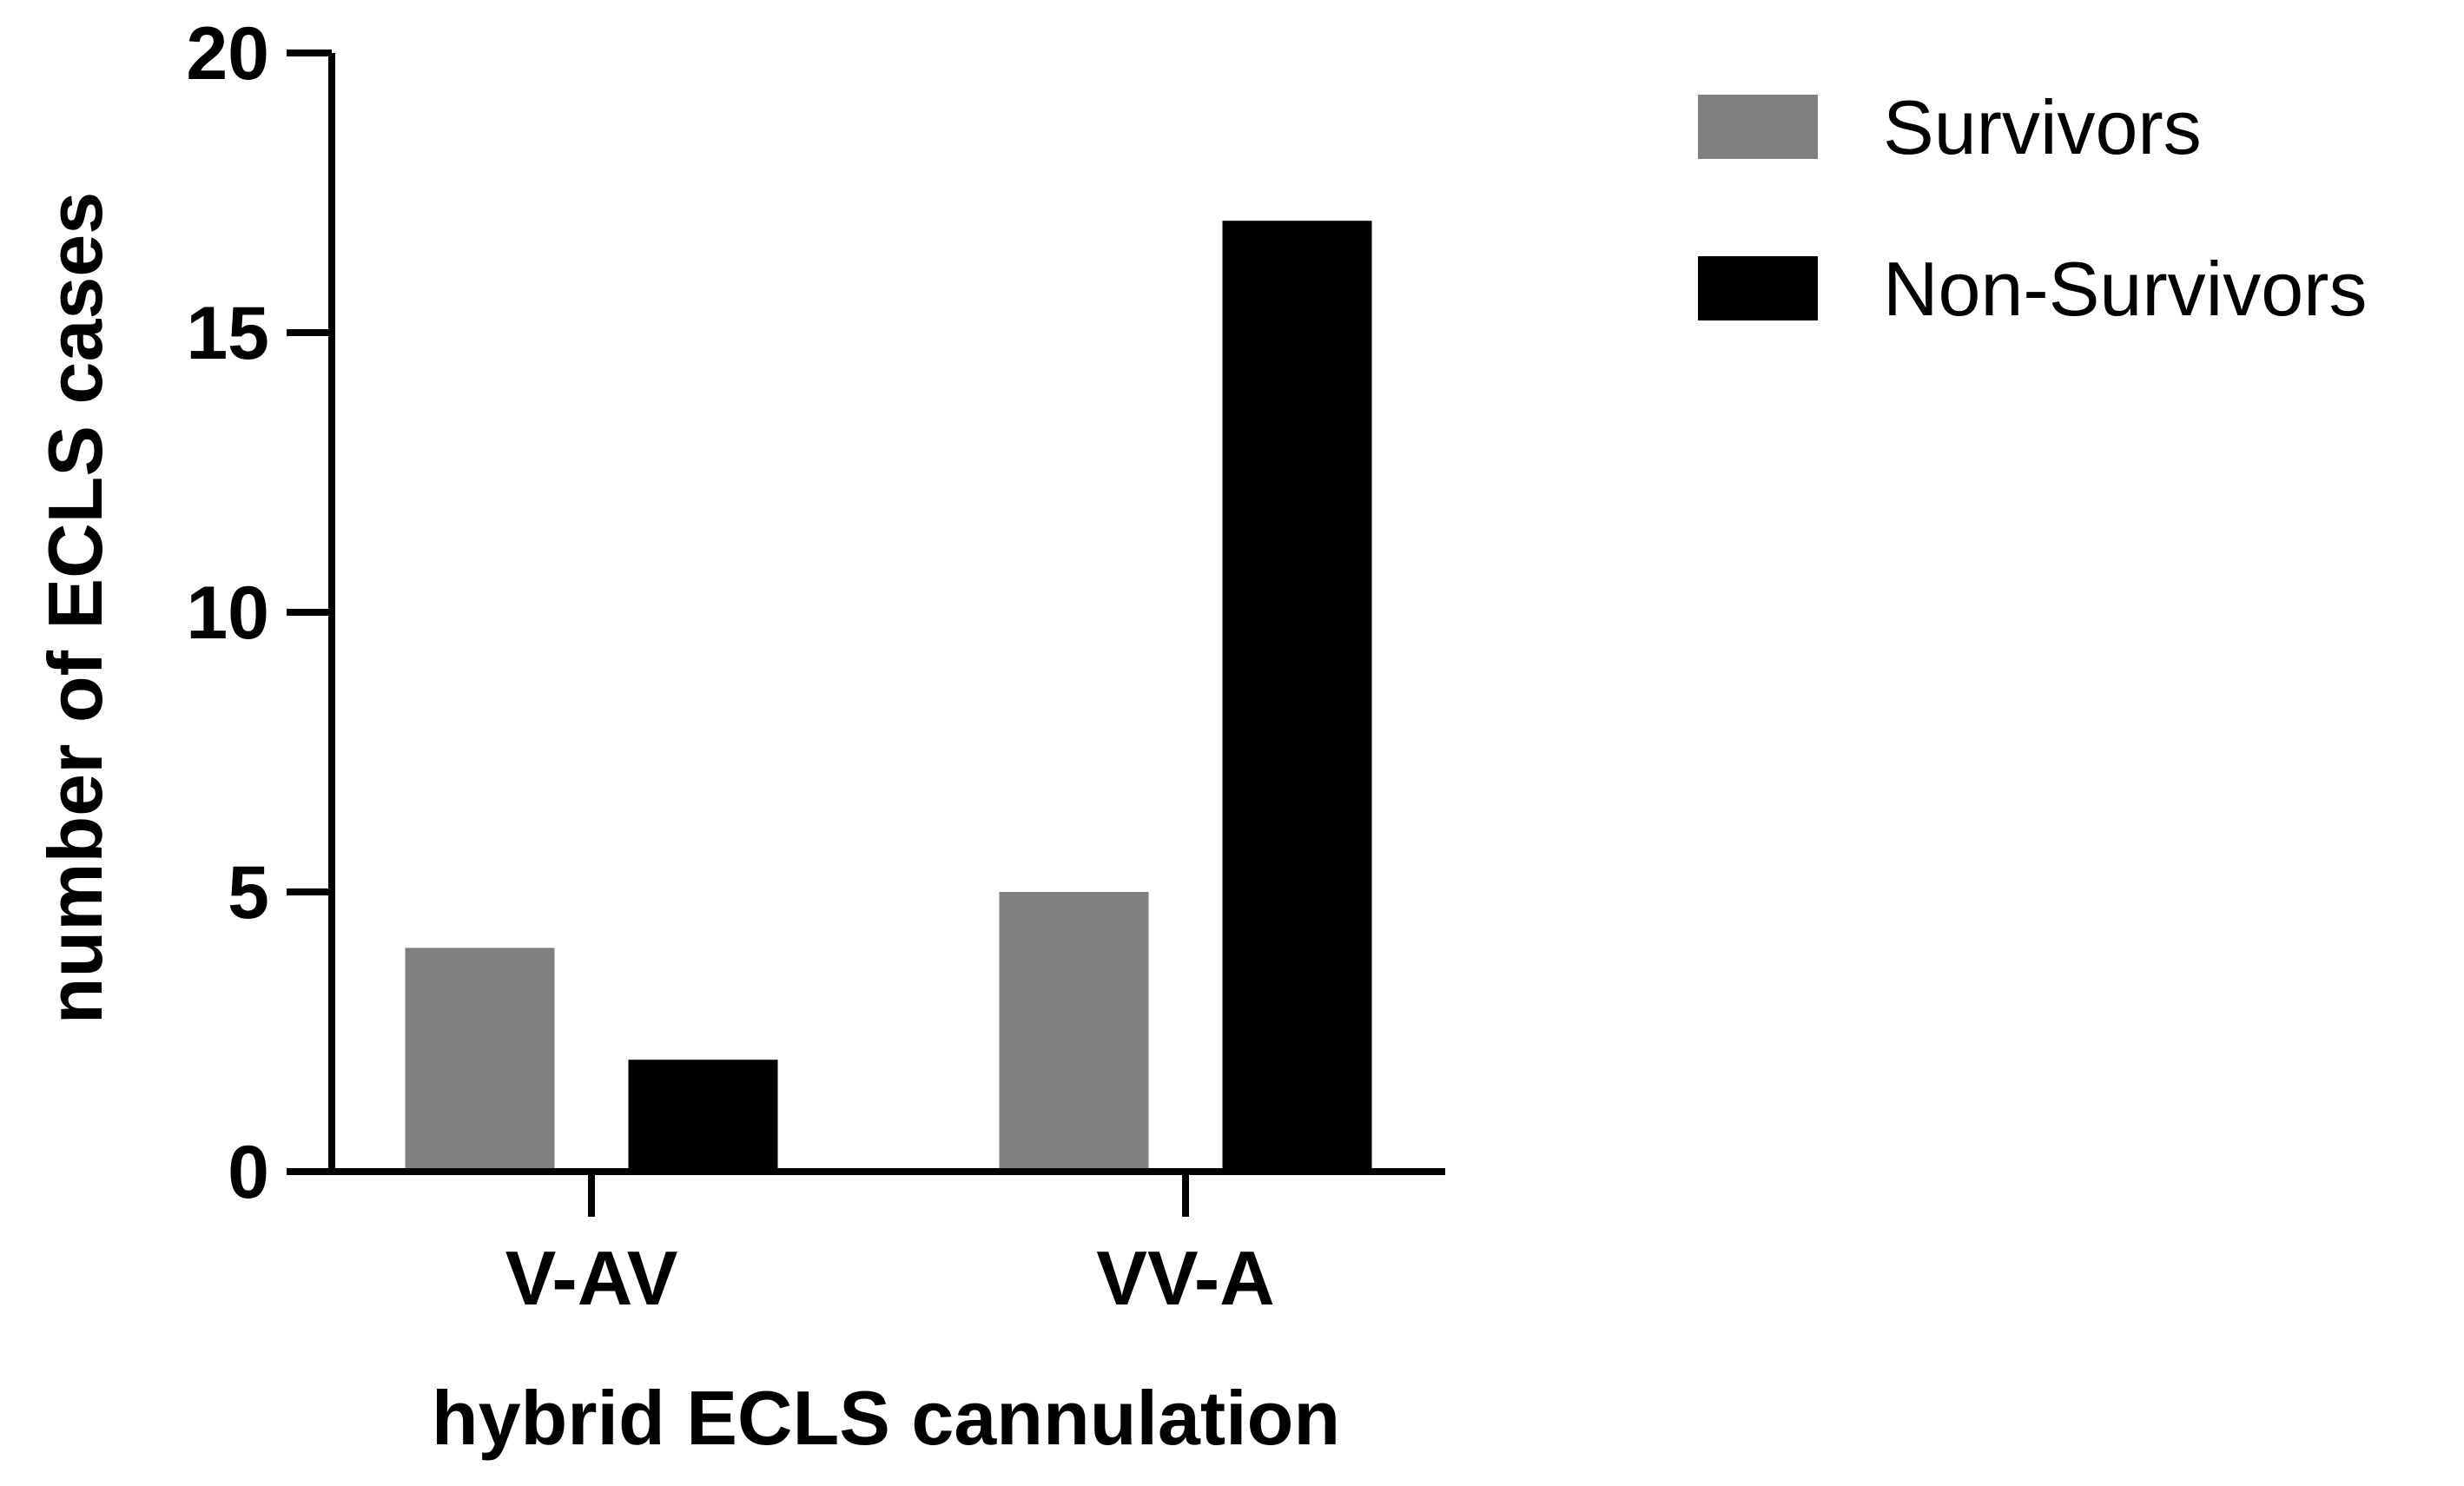  Describe the element at coordinates (248, 893) in the screenshot. I see `y-tick-label: 5` at that location.